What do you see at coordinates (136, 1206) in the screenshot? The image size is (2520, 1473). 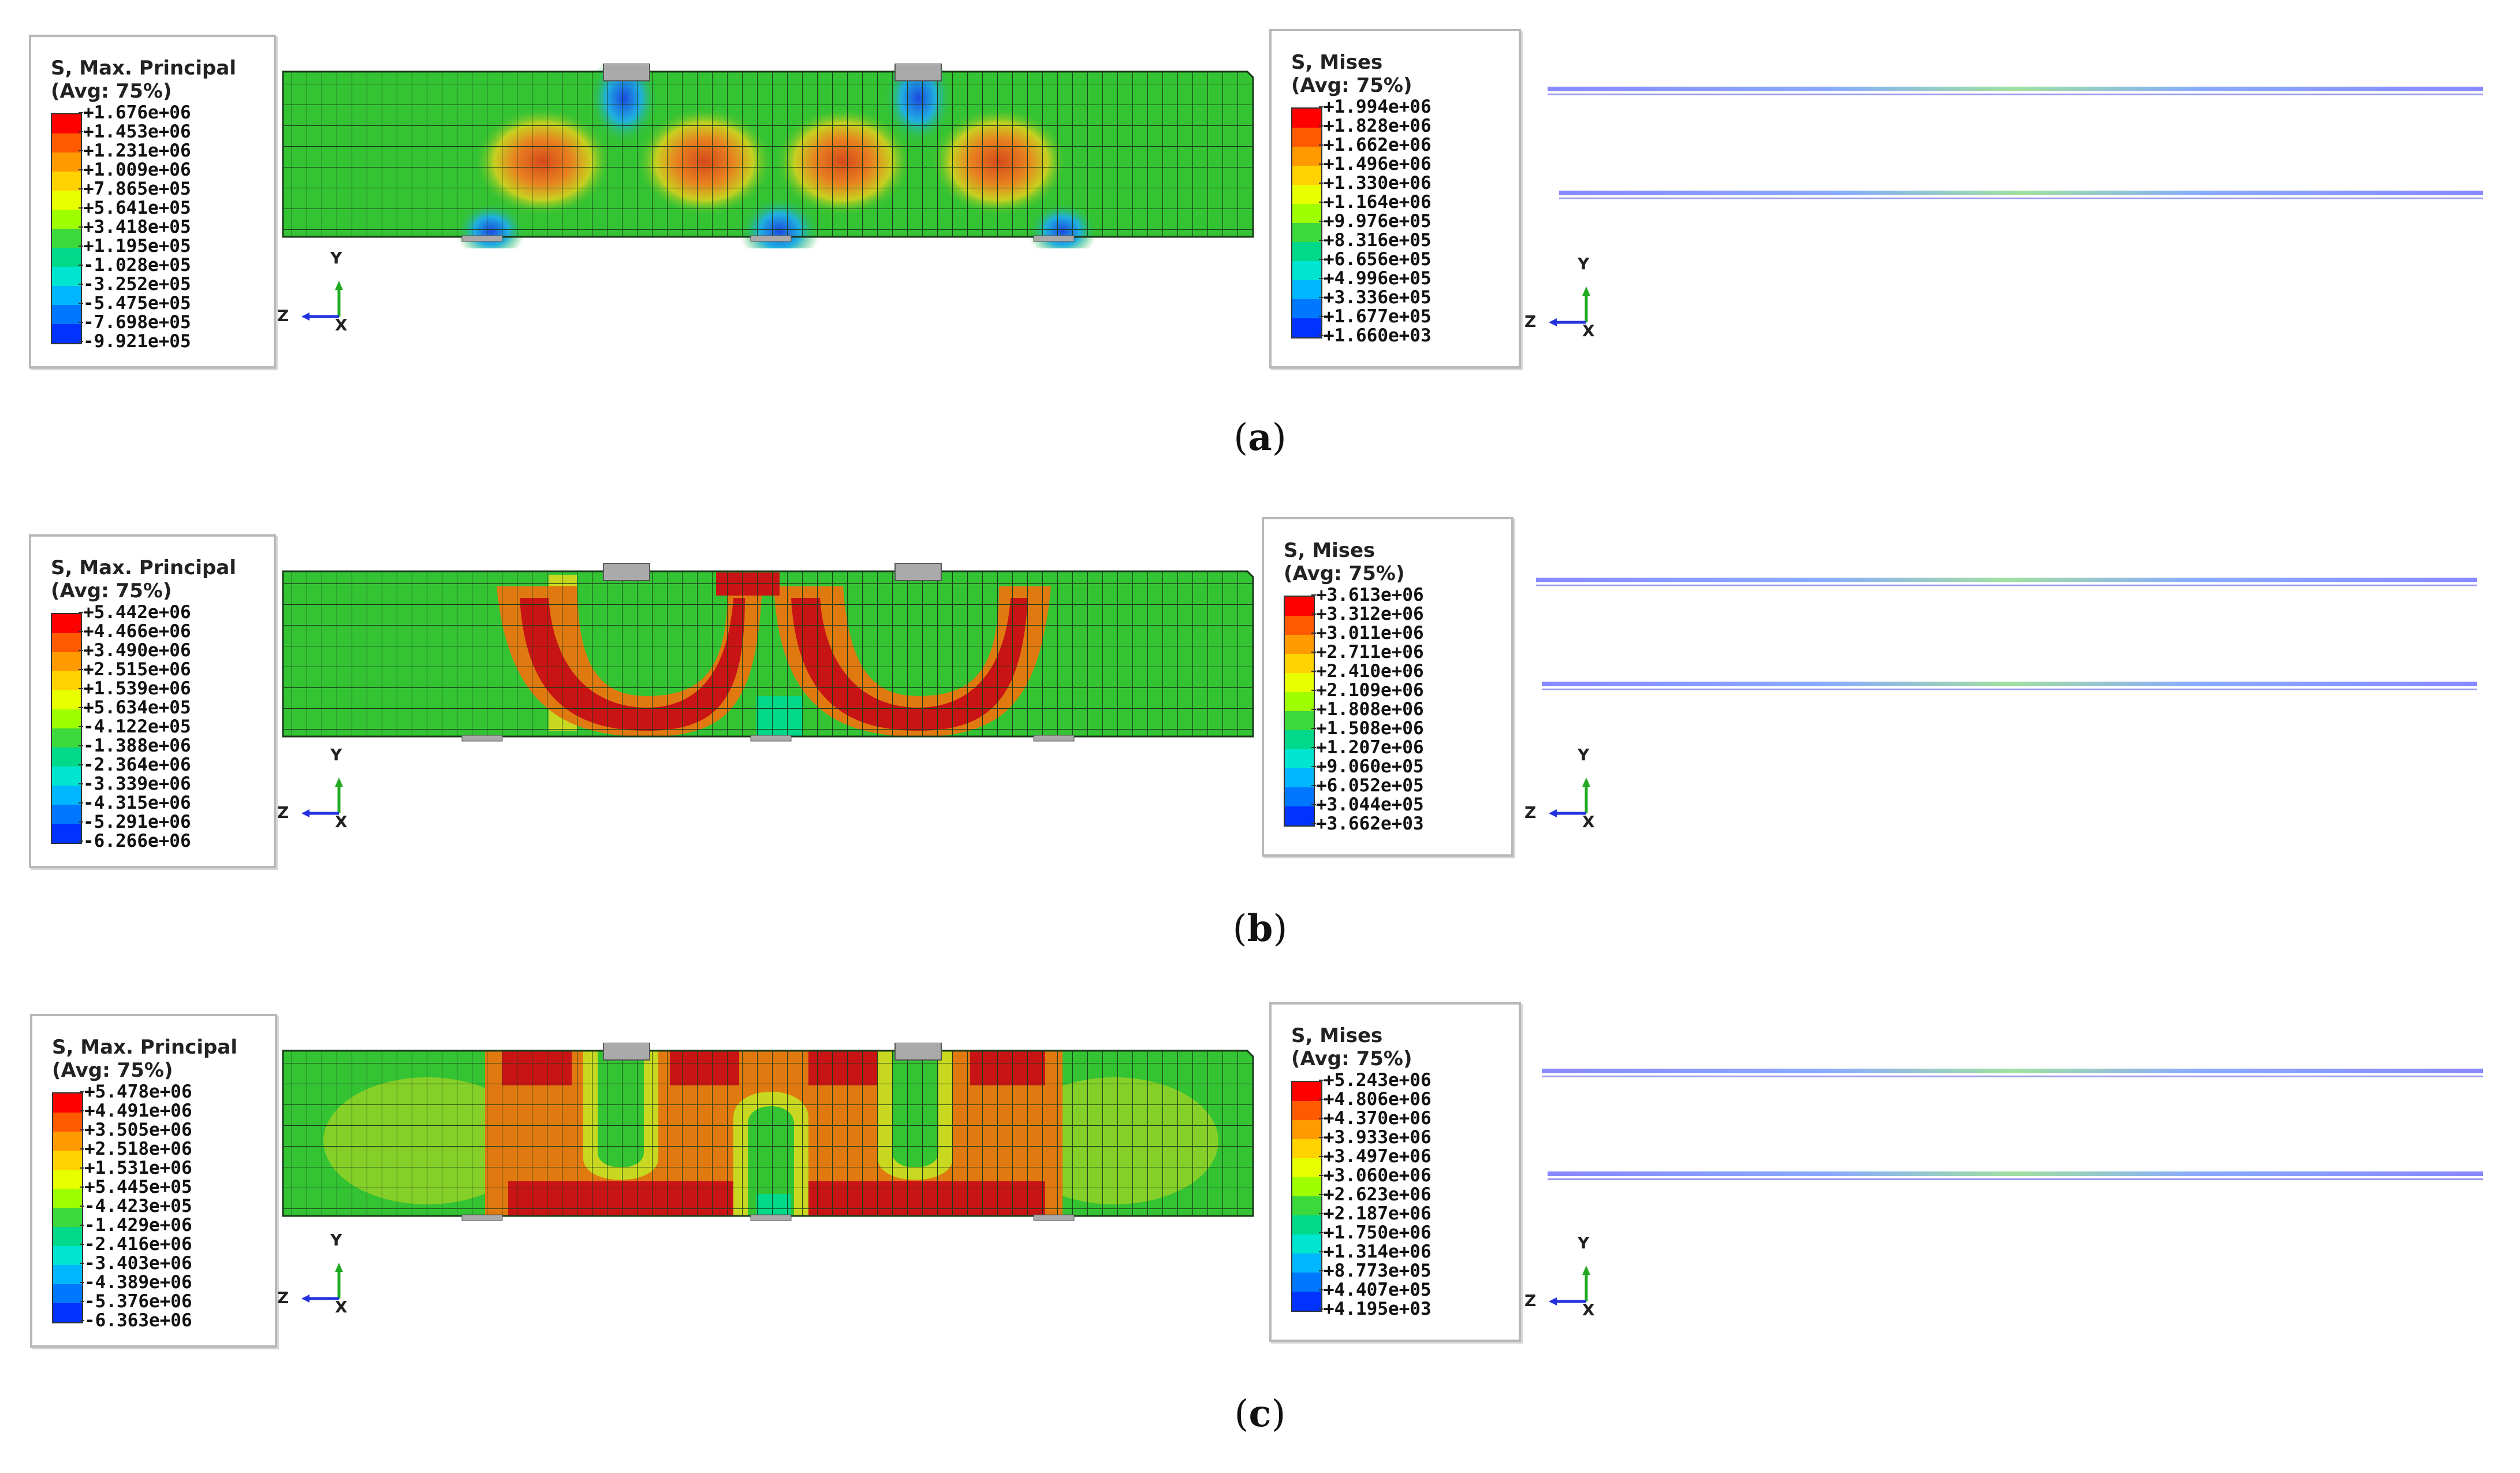 I see `legend-tick-label: -4.423e+05` at bounding box center [136, 1206].